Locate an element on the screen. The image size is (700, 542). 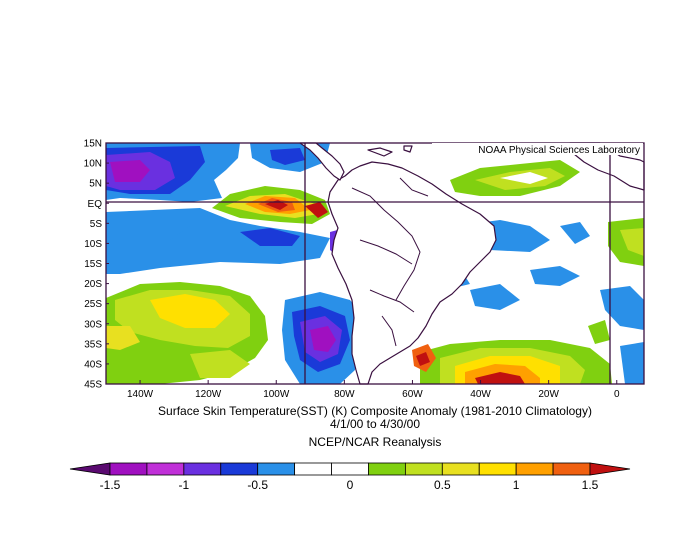
colorbar-high-extend is located at coordinates (610, 469).